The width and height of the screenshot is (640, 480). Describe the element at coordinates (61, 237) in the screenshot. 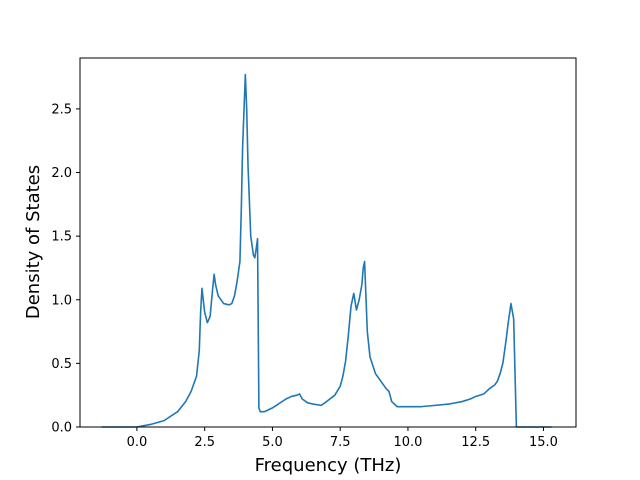

I see `y-tick-label: 1.5` at that location.